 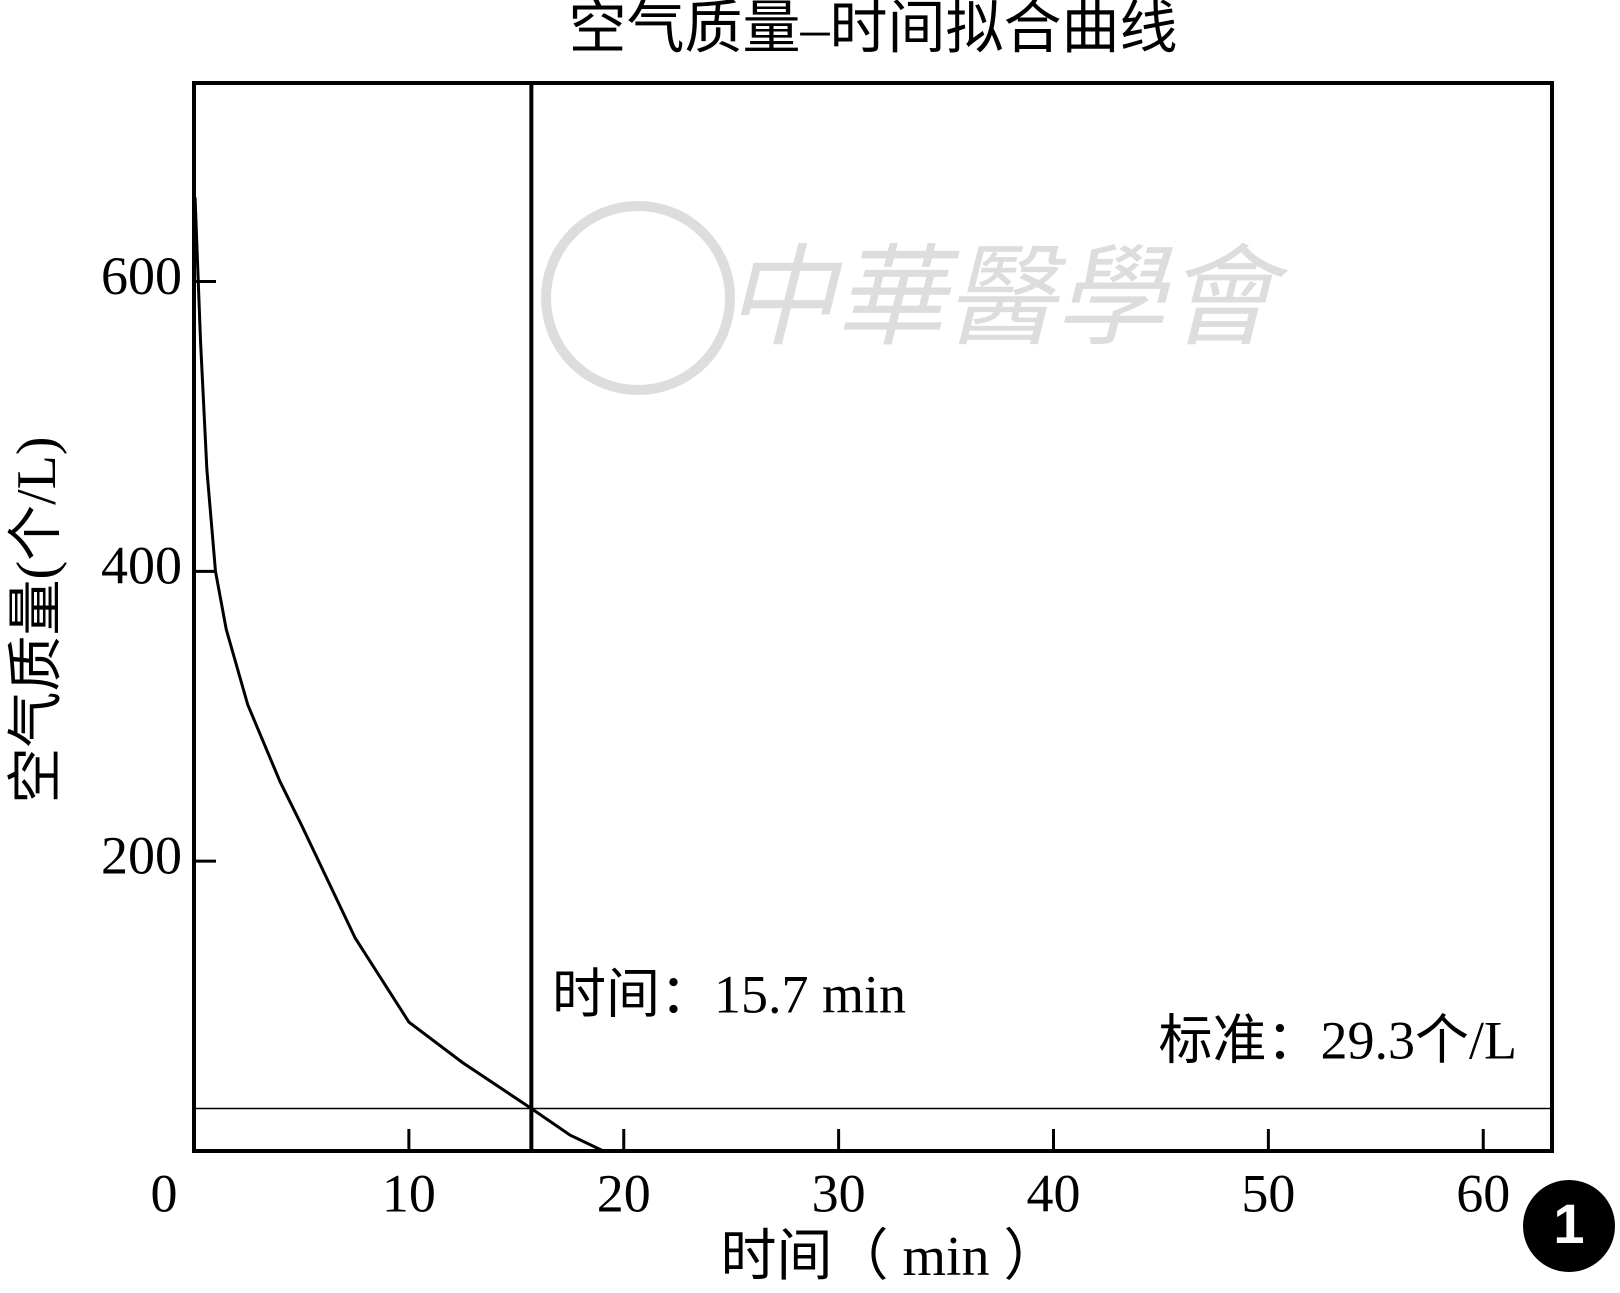 I want to click on x-tick-label: 0, so click(x=164, y=1193).